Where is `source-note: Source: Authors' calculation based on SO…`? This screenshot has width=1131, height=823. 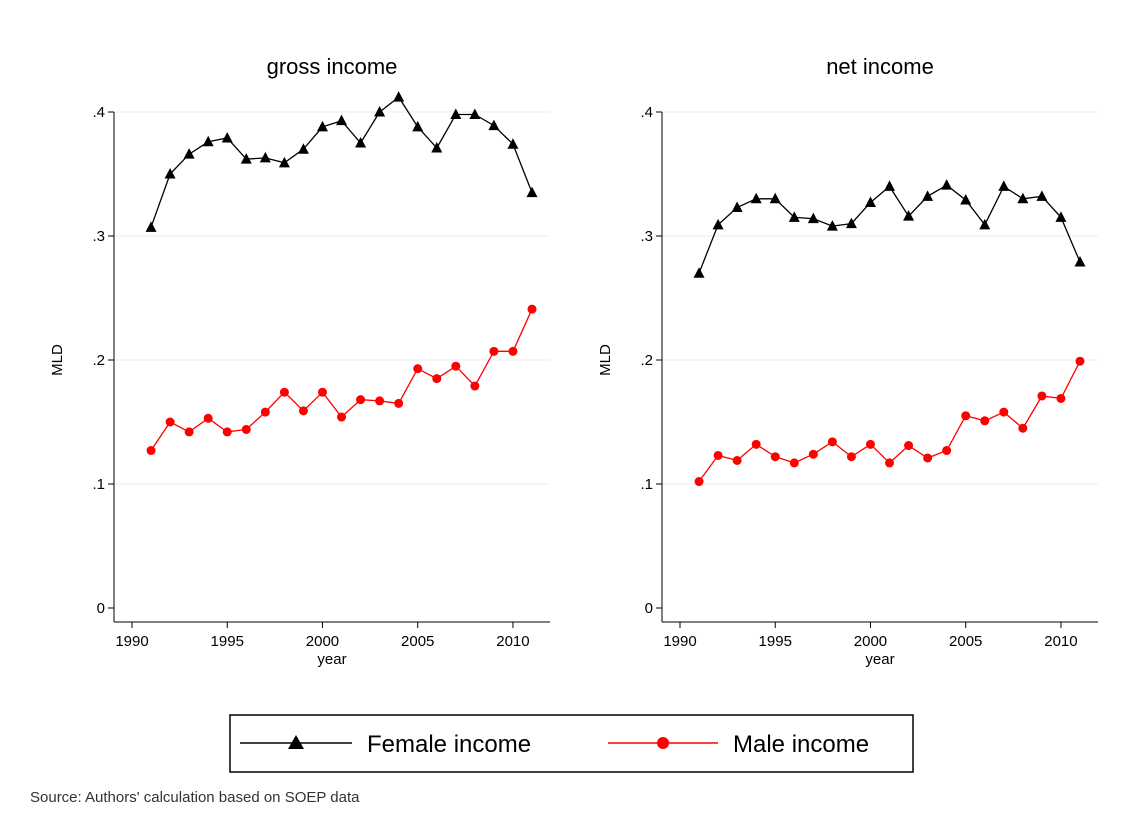
source-note: Source: Authors' calculation based on SO… is located at coordinates (195, 797).